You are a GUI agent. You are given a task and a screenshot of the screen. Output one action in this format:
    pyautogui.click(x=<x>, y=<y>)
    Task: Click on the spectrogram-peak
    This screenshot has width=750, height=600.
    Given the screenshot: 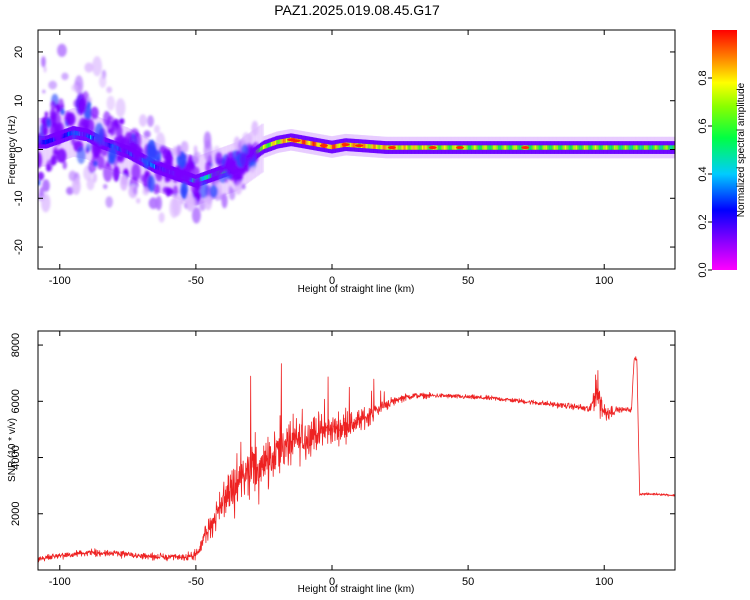 What is the action you would take?
    pyautogui.click(x=391, y=148)
    